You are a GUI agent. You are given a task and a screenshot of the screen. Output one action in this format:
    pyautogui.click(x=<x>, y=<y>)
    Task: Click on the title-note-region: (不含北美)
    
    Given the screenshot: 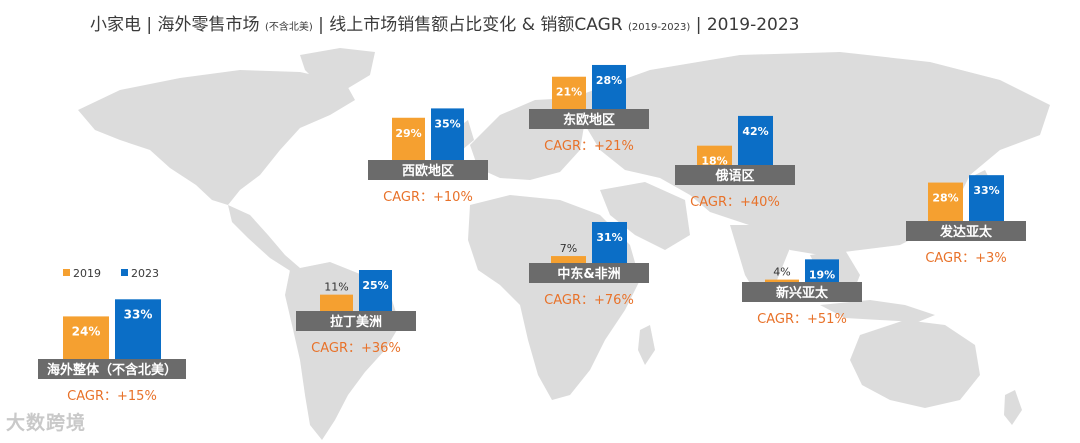 What is the action you would take?
    pyautogui.click(x=288, y=27)
    